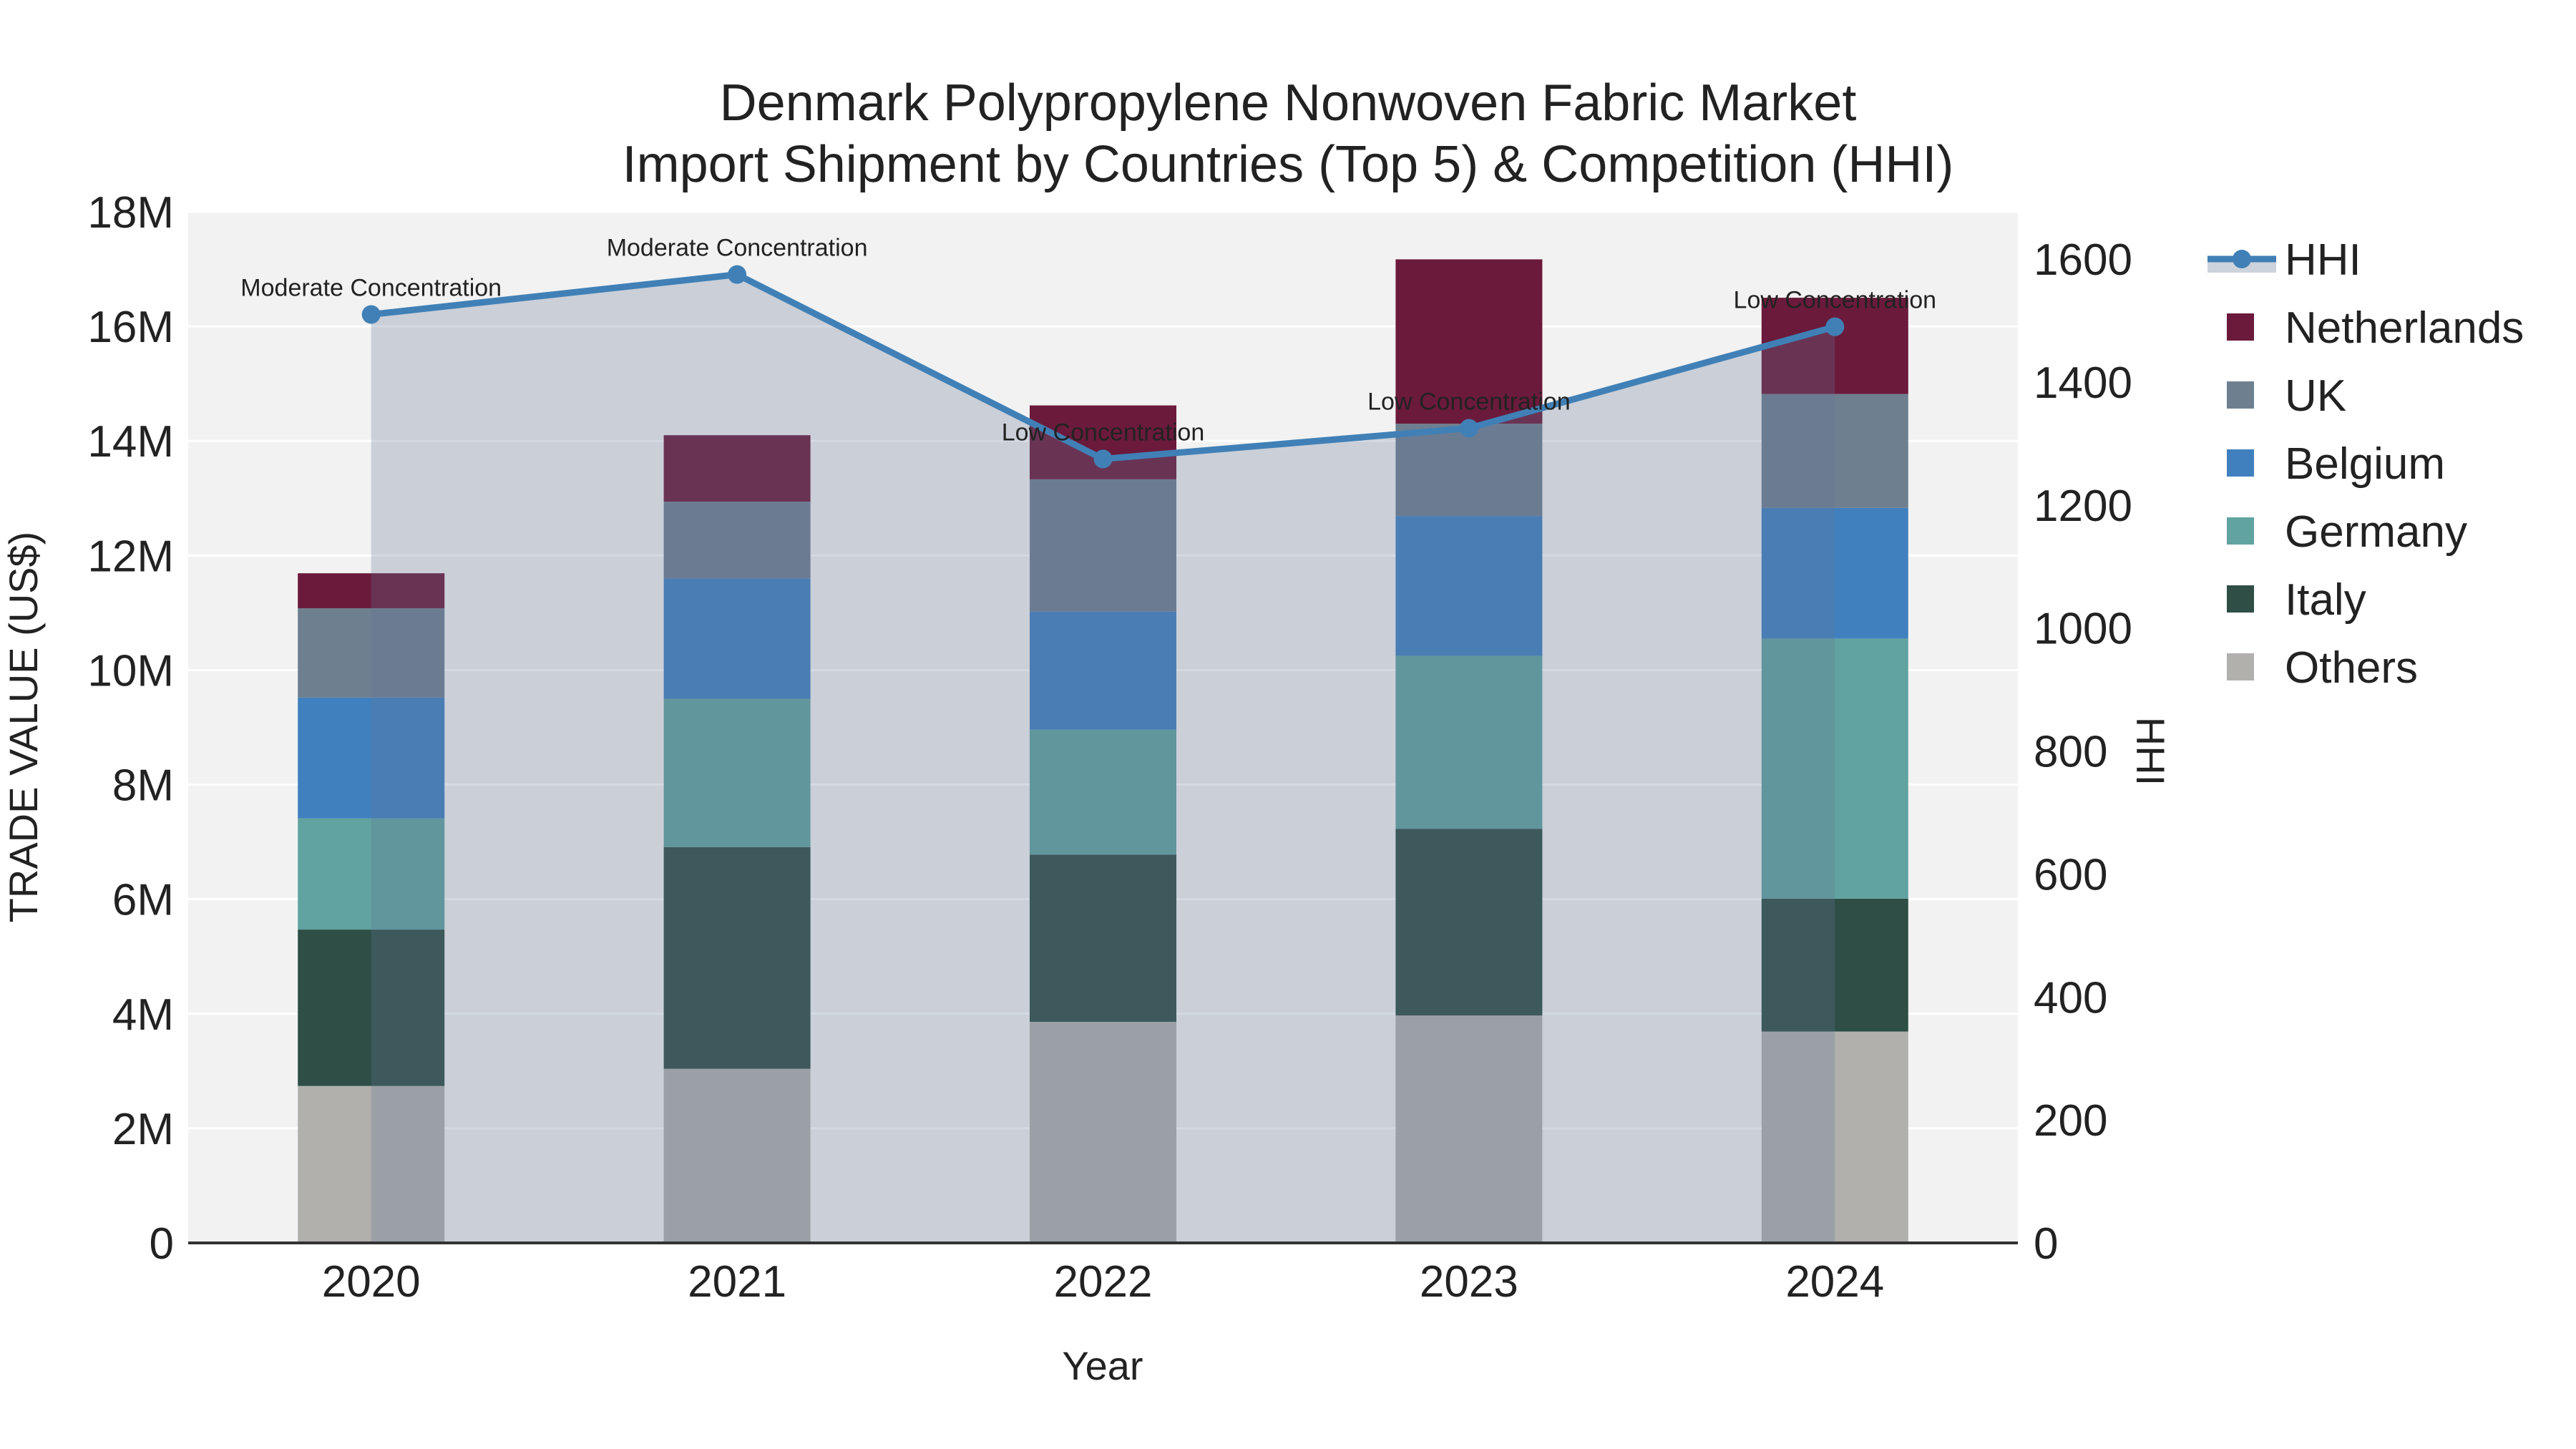 Image resolution: width=2576 pixels, height=1449 pixels. What do you see at coordinates (1835, 300) in the screenshot?
I see `annotation-2024: Low Concentration` at bounding box center [1835, 300].